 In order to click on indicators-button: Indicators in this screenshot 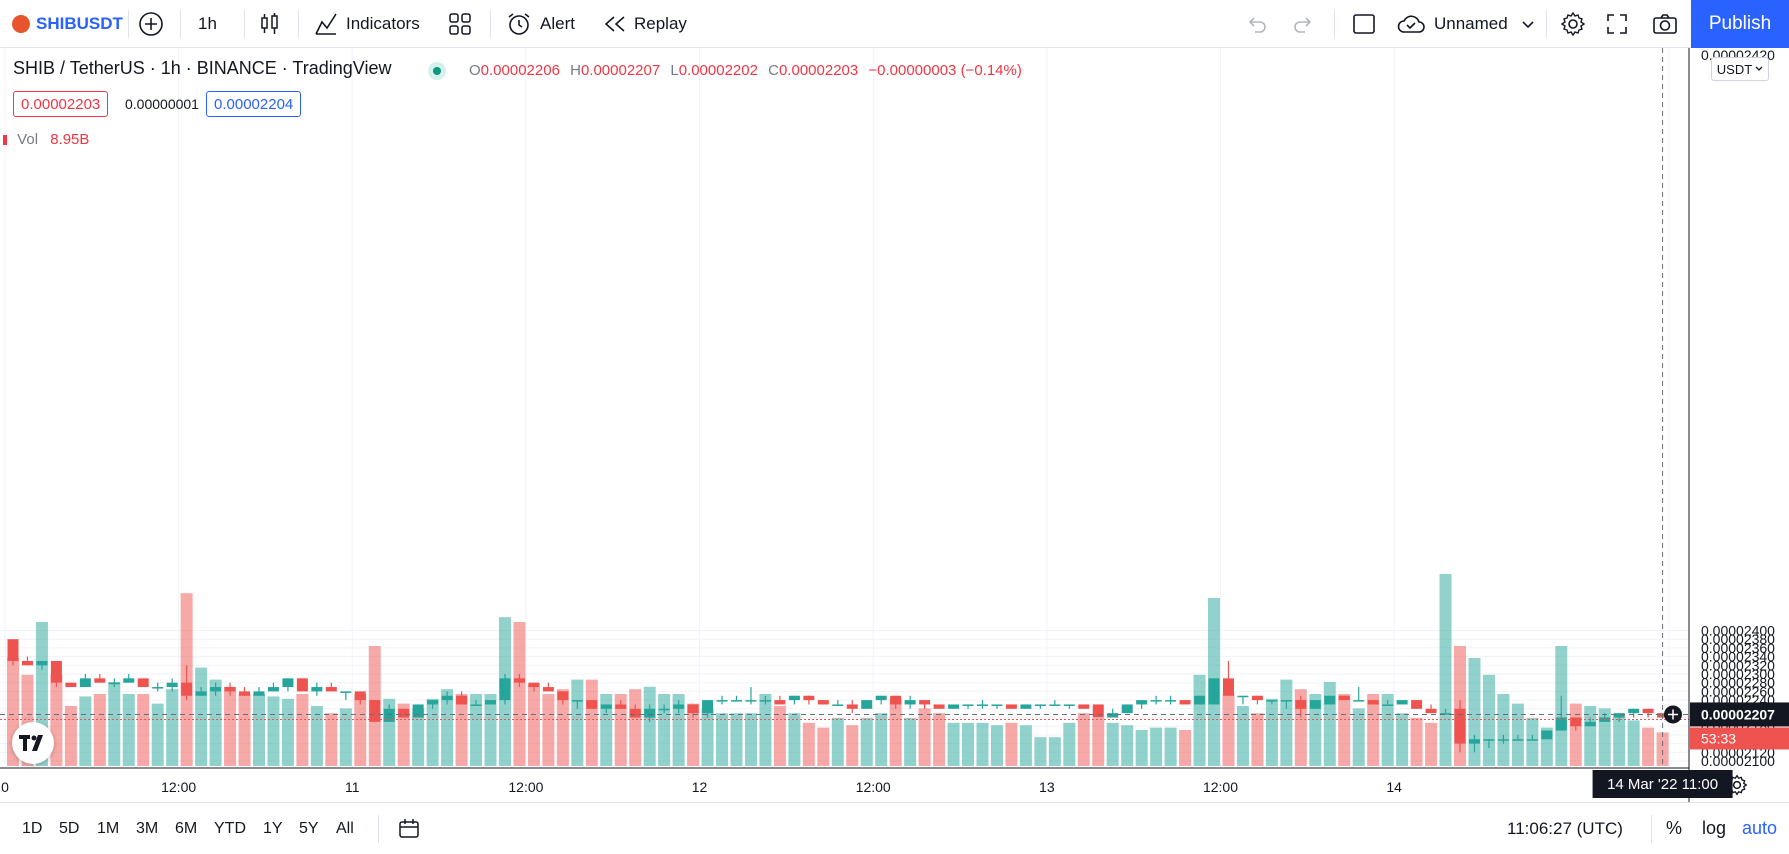, I will do `click(367, 24)`.